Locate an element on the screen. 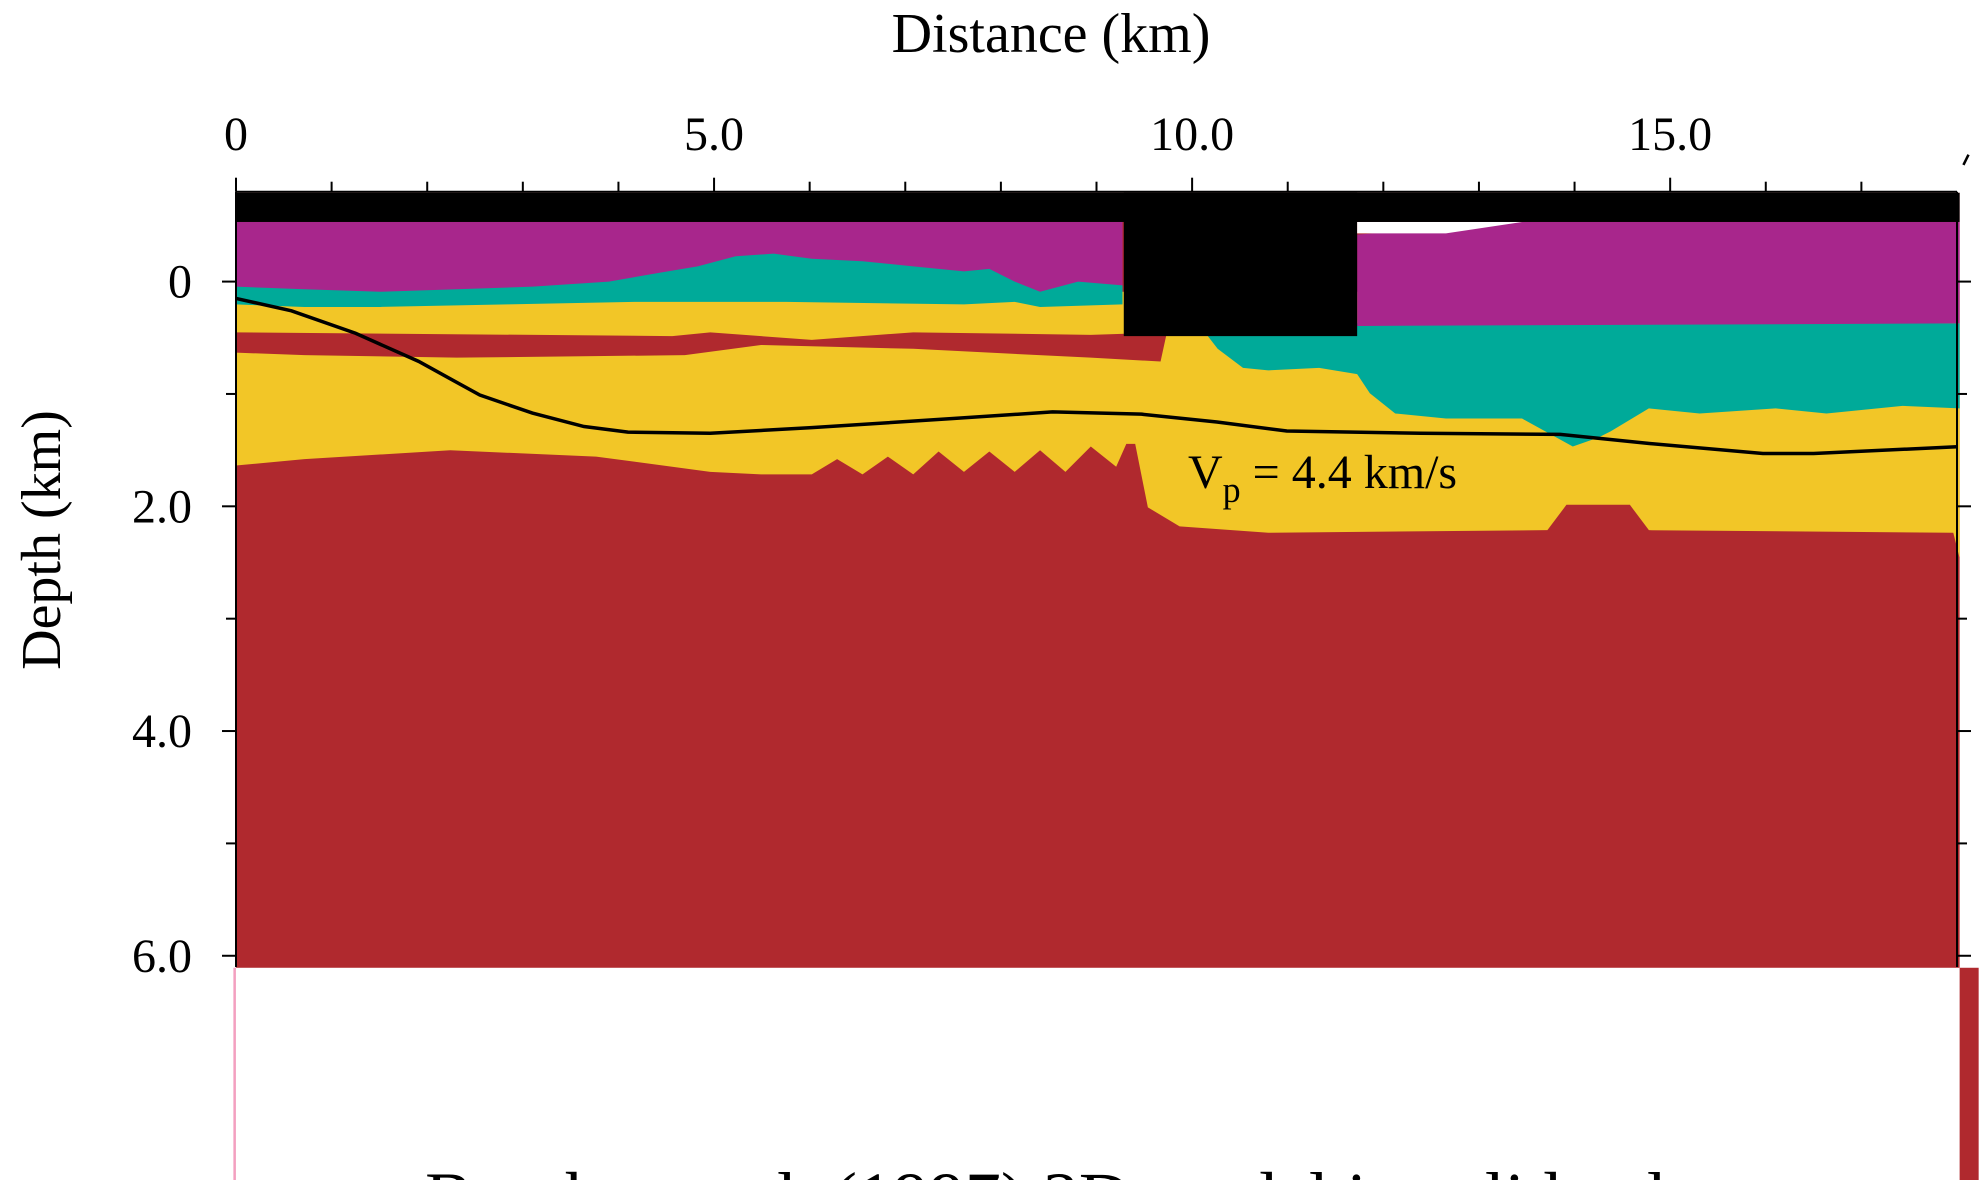  x-tick-label: 10.0 is located at coordinates (1192, 134).